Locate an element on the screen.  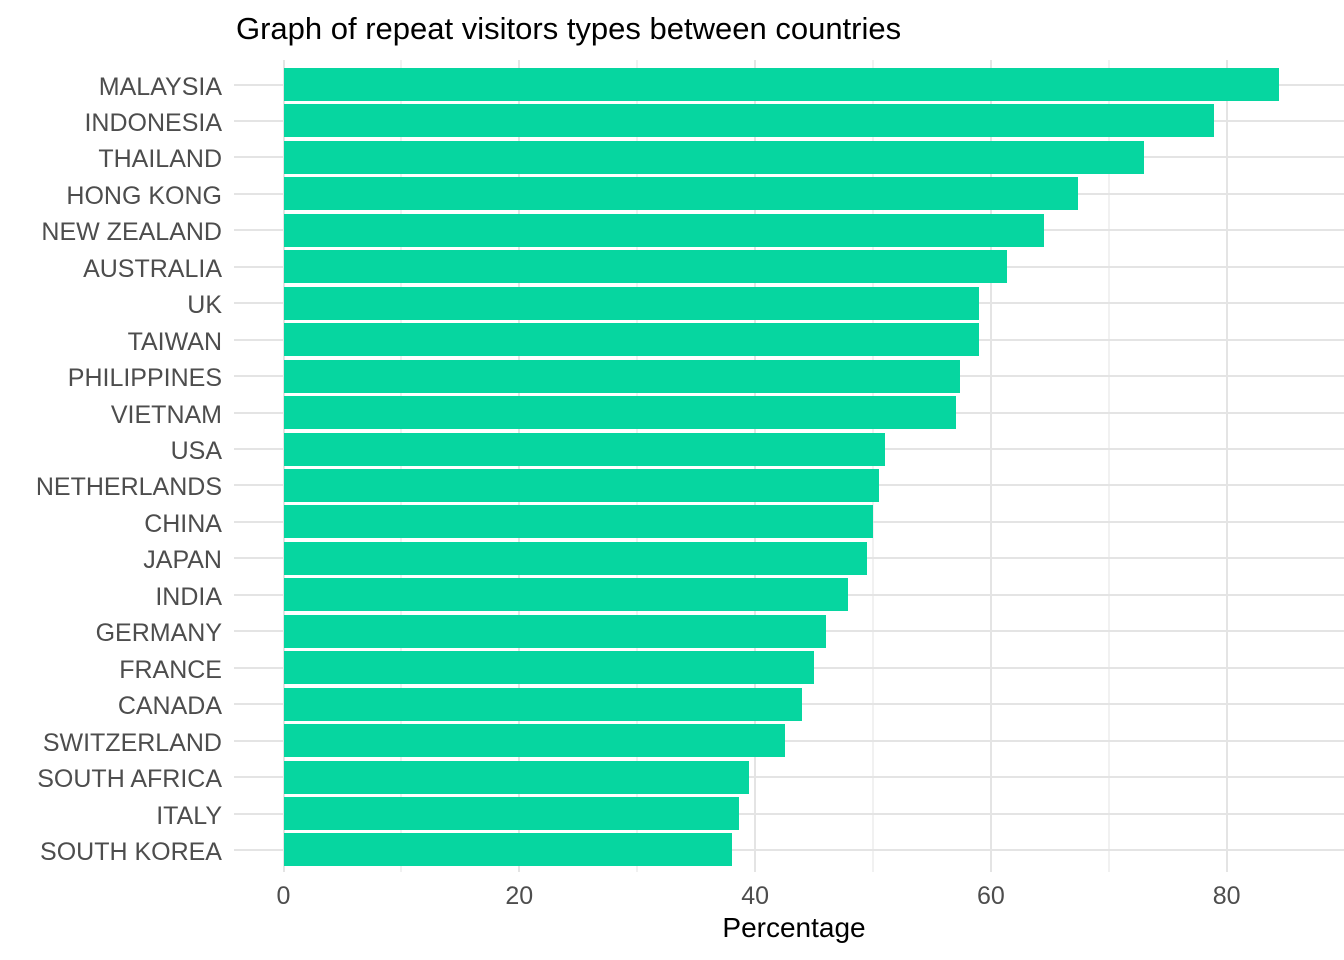
bar-china is located at coordinates (578, 522).